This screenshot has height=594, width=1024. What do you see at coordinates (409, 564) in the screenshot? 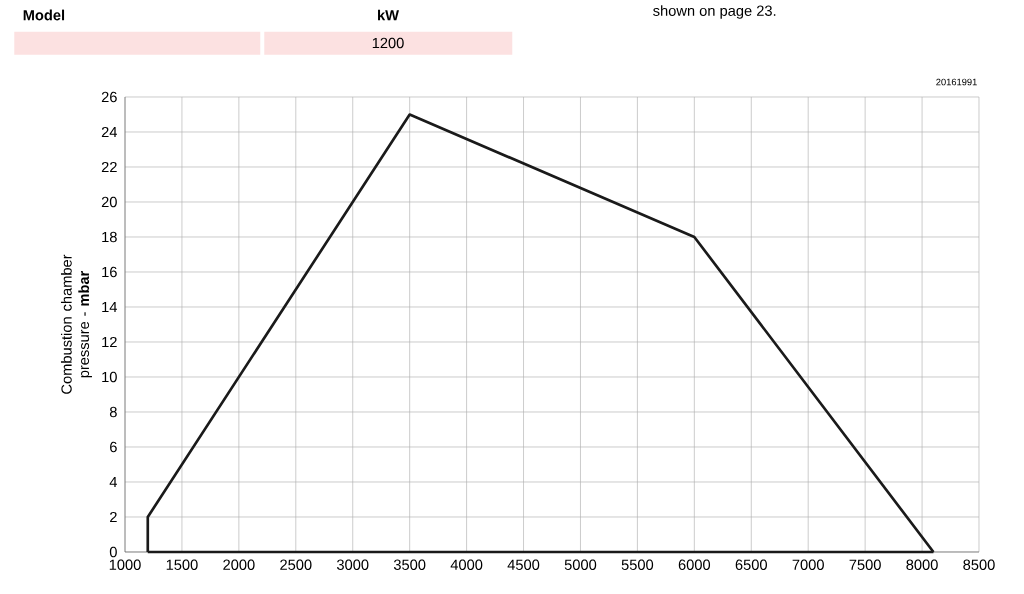
I see `x-tick-label: 3500` at bounding box center [409, 564].